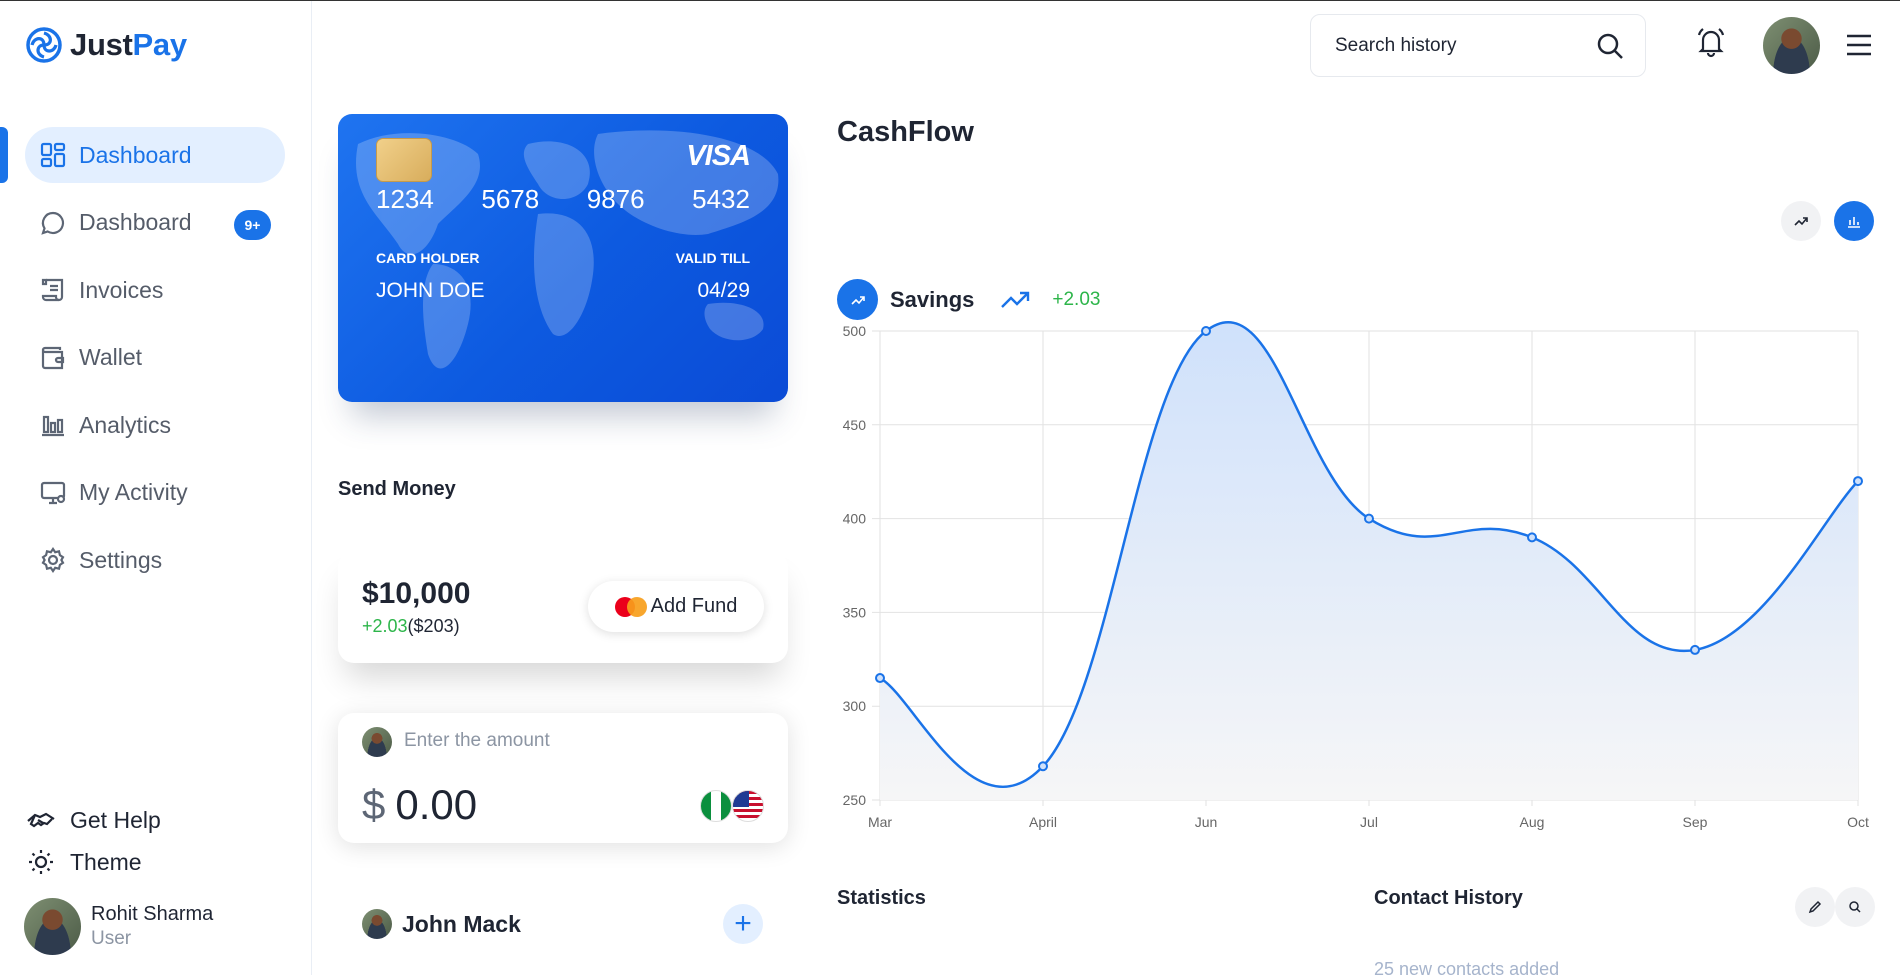 The width and height of the screenshot is (1900, 975). What do you see at coordinates (1532, 822) in the screenshot?
I see `x-tick-label: Aug` at bounding box center [1532, 822].